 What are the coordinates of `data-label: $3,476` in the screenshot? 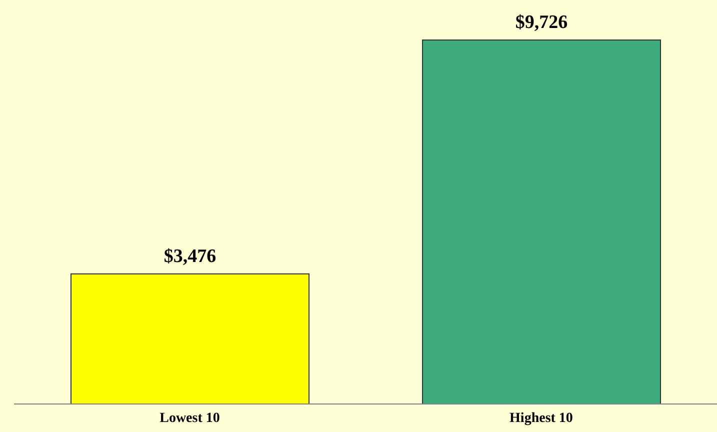 It's located at (190, 256).